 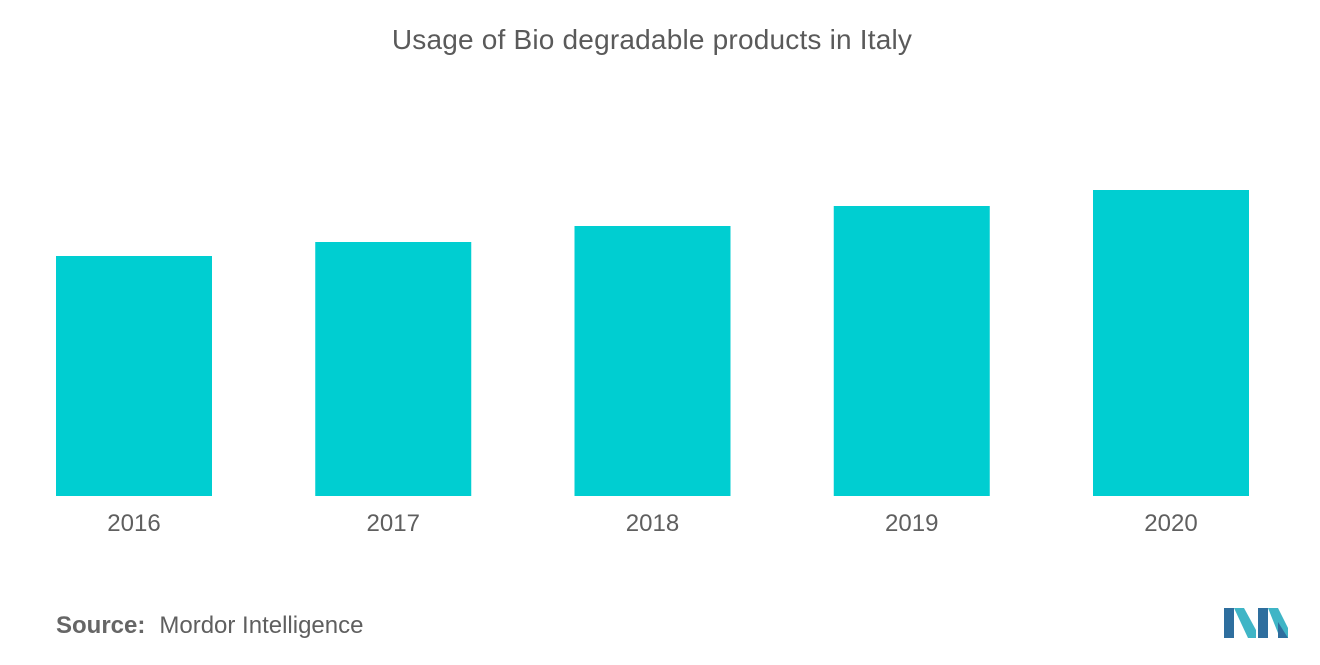 I want to click on bar-2016, so click(x=134, y=376).